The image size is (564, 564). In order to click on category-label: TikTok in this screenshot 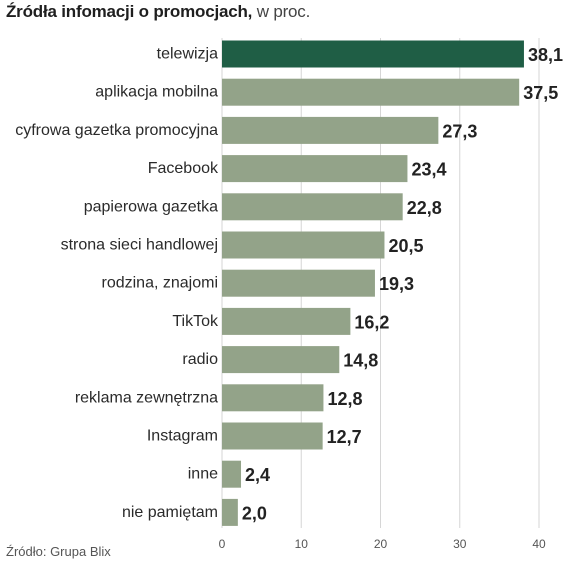, I will do `click(195, 321)`.